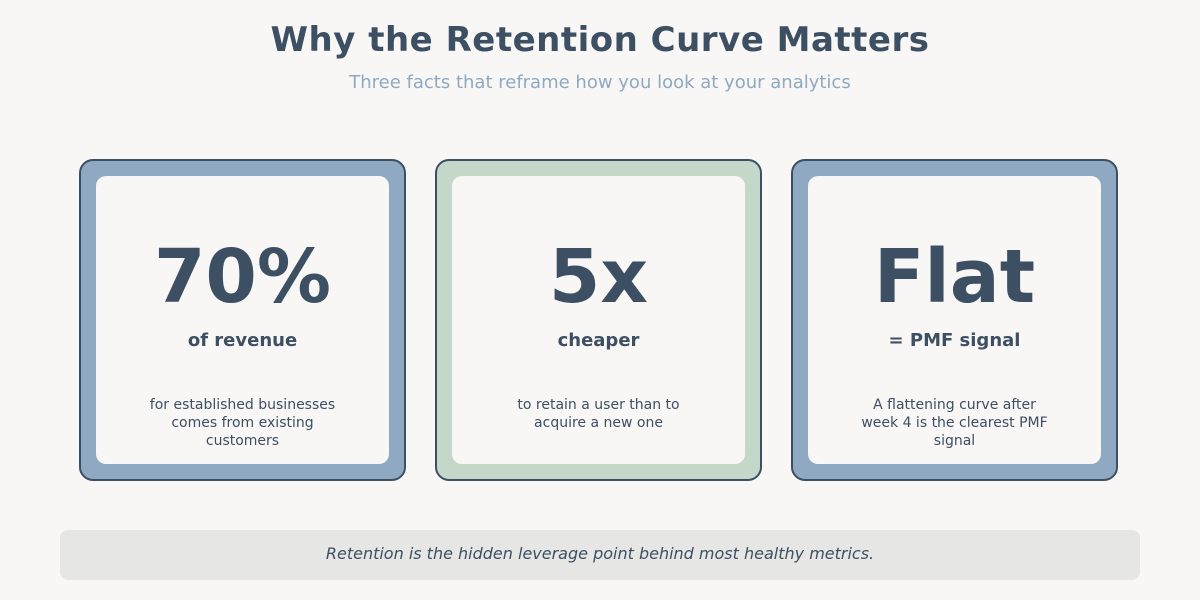 The width and height of the screenshot is (1200, 600). I want to click on title: Why the Retention Curve Matters, so click(600, 40).